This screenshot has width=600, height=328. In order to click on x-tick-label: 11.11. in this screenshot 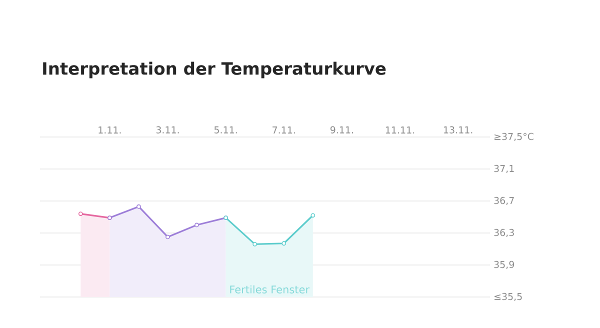, I will do `click(400, 130)`.